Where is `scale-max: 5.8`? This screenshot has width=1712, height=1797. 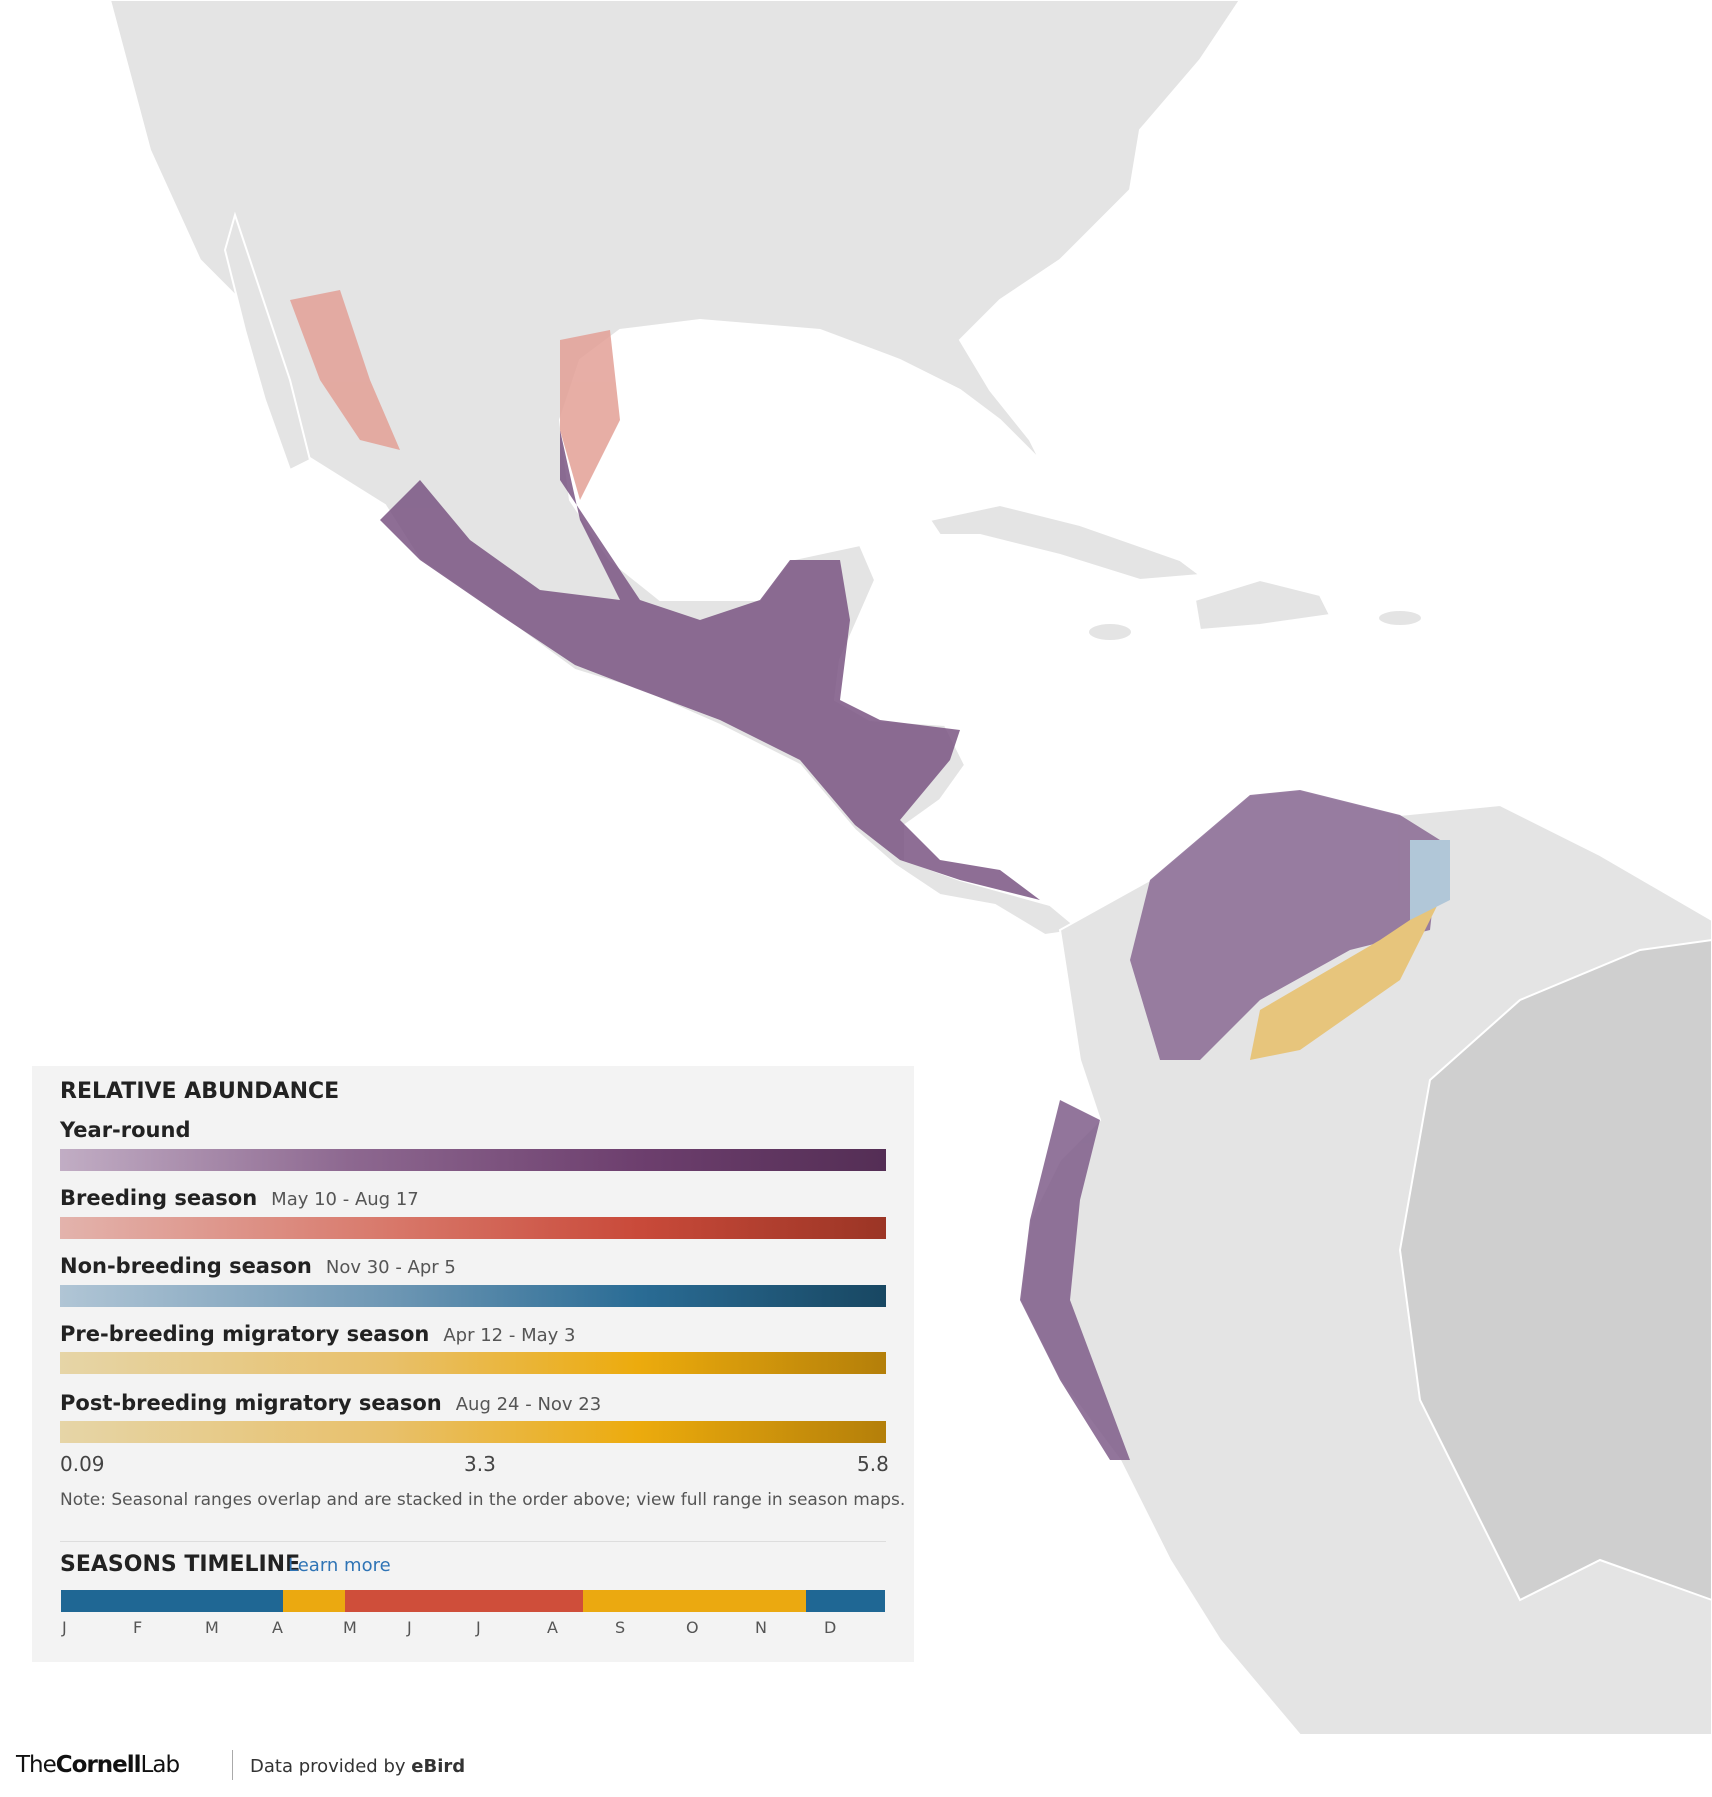
scale-max: 5.8 is located at coordinates (873, 1464).